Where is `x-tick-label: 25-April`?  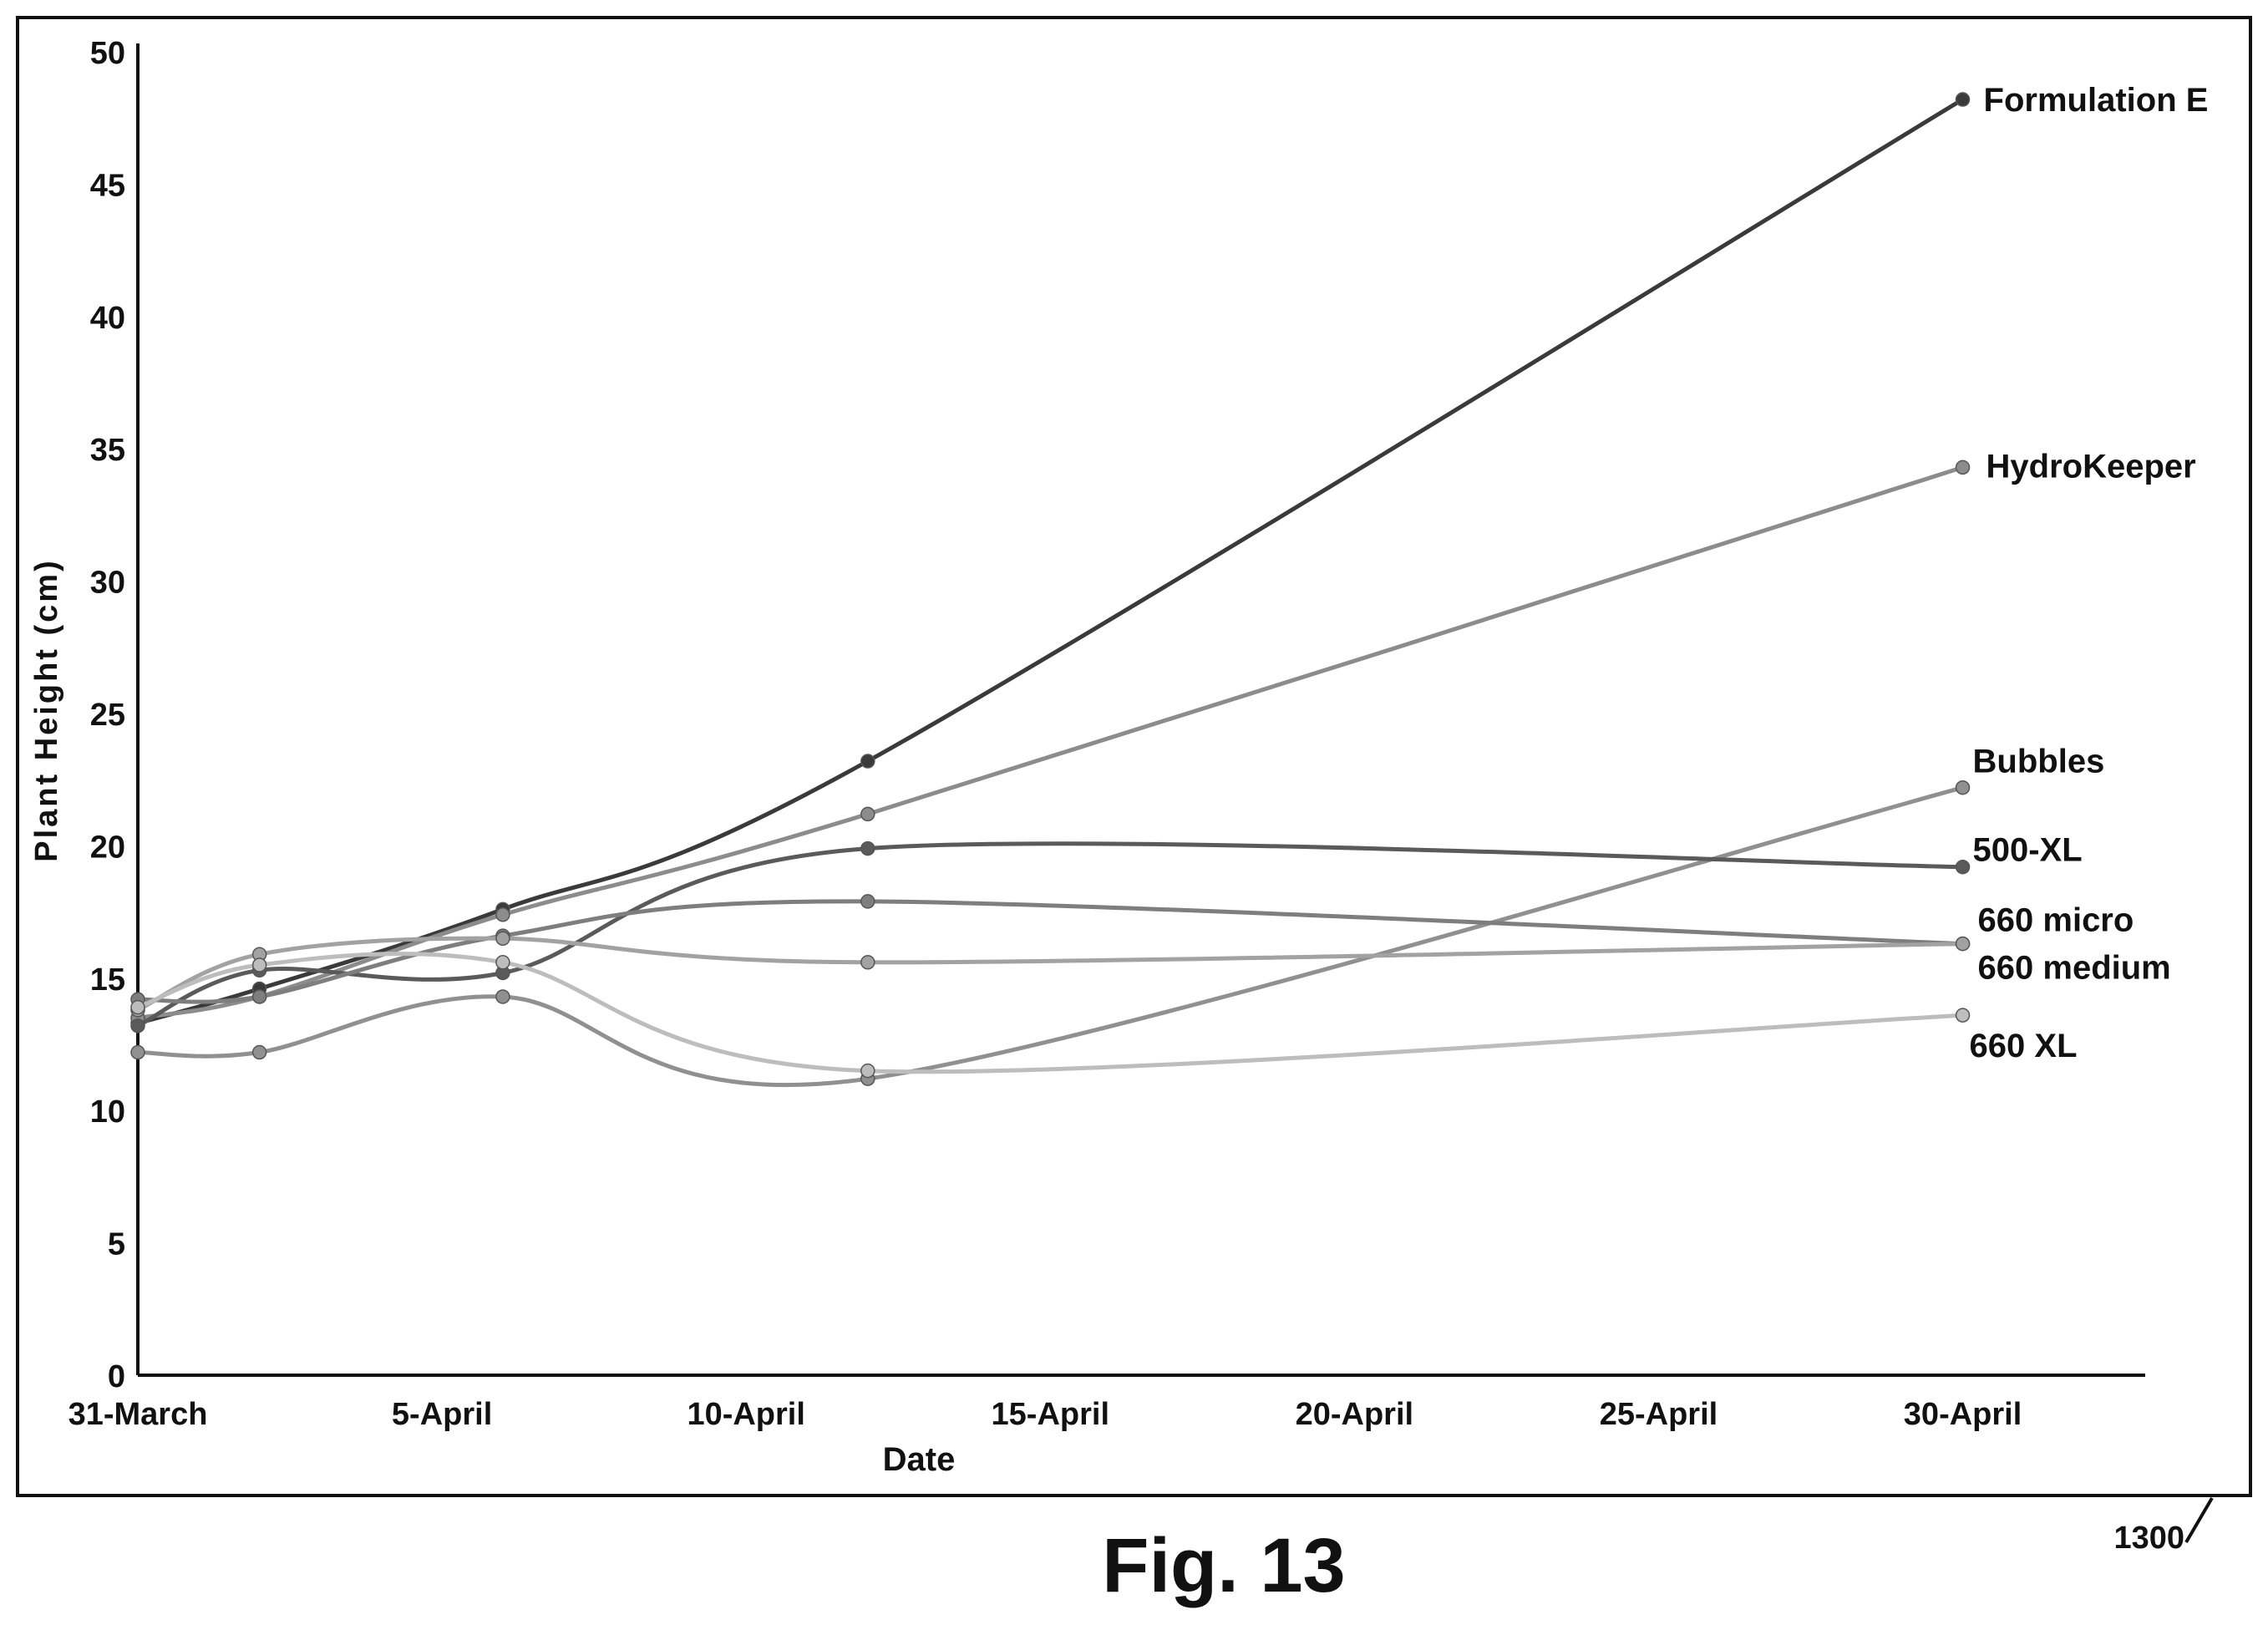 x-tick-label: 25-April is located at coordinates (1658, 1415).